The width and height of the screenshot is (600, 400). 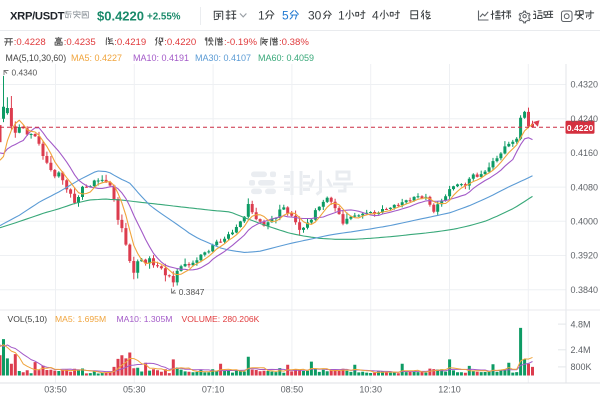 I want to click on svg-text: 2.4M, so click(x=581, y=350).